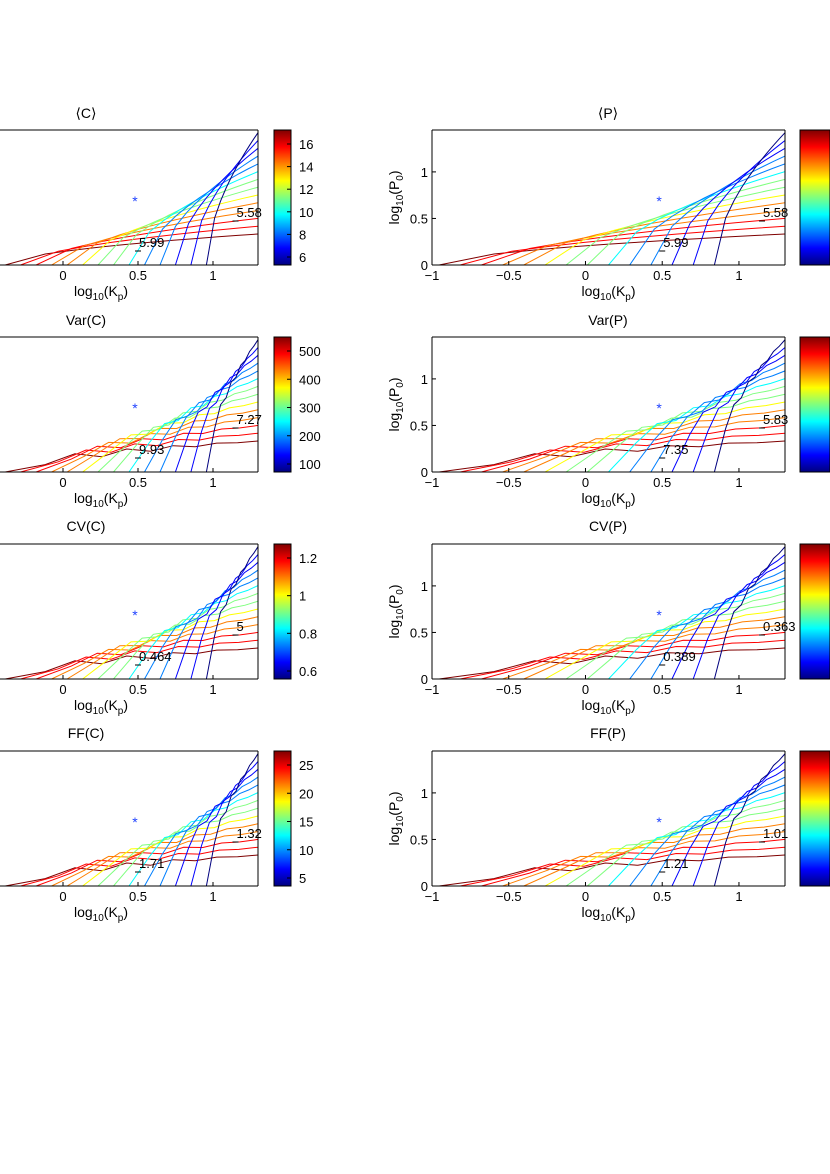 The image size is (830, 1174). I want to click on colorbar-tick-label-varC: 100, so click(310, 464).